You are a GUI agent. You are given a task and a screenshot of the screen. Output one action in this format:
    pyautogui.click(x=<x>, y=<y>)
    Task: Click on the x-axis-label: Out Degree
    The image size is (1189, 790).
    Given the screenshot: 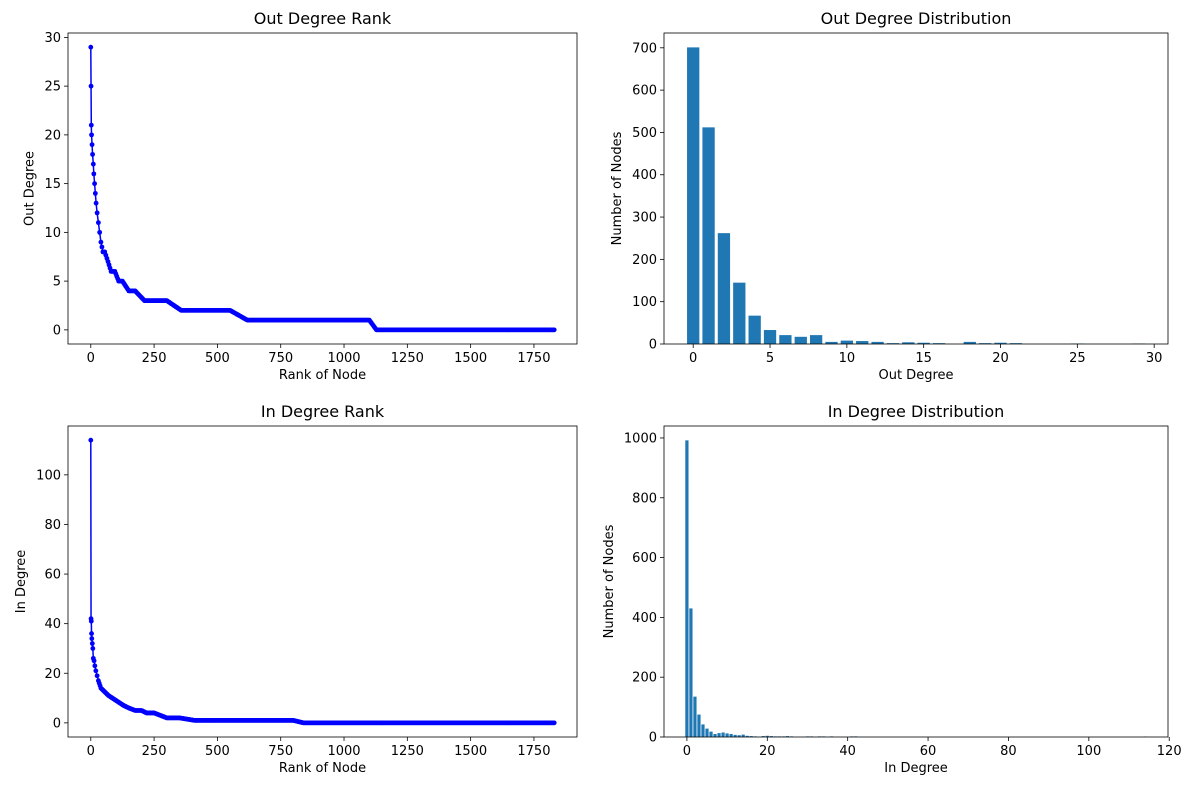 What is the action you would take?
    pyautogui.click(x=915, y=375)
    